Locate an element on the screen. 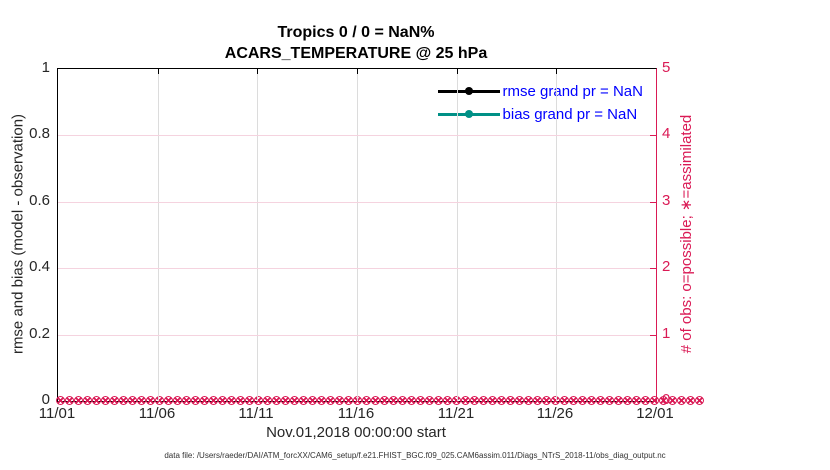  y-left-tick-label: 0.2 is located at coordinates (39, 333).